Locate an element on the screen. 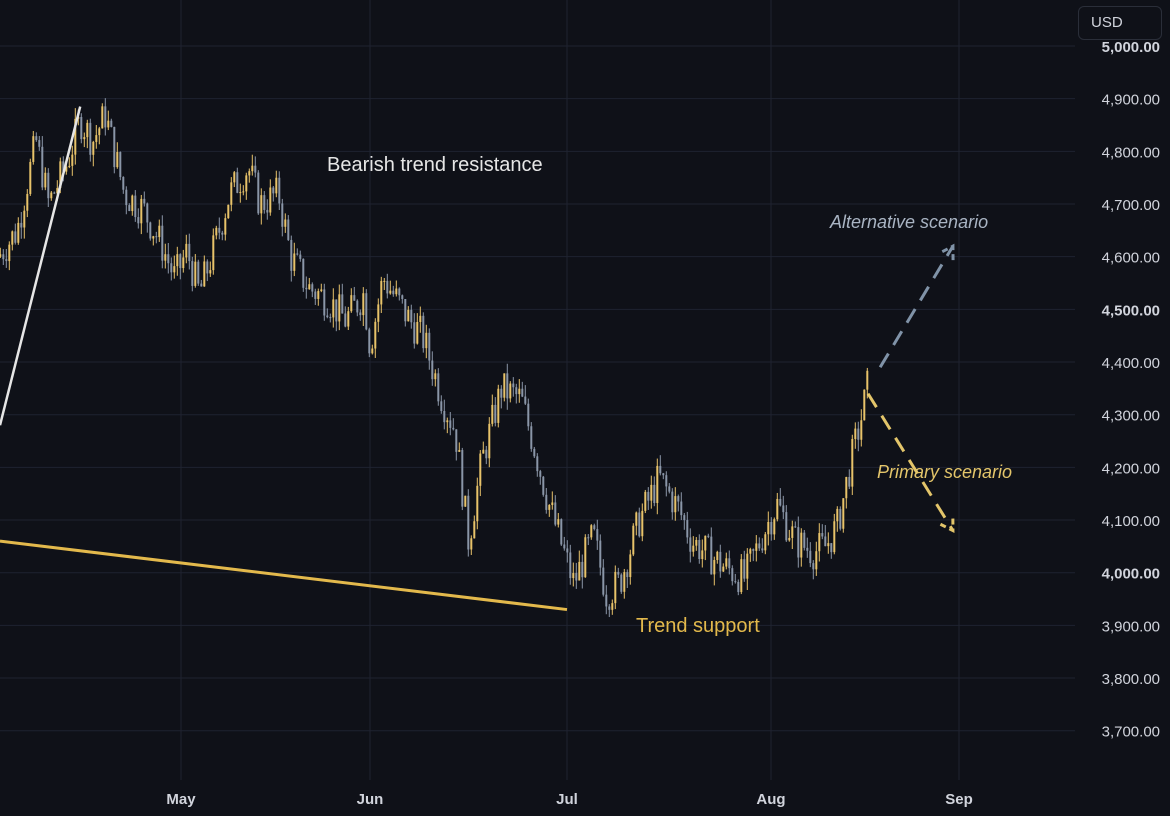 The width and height of the screenshot is (1170, 816). resistance-trendline is located at coordinates (41, 266).